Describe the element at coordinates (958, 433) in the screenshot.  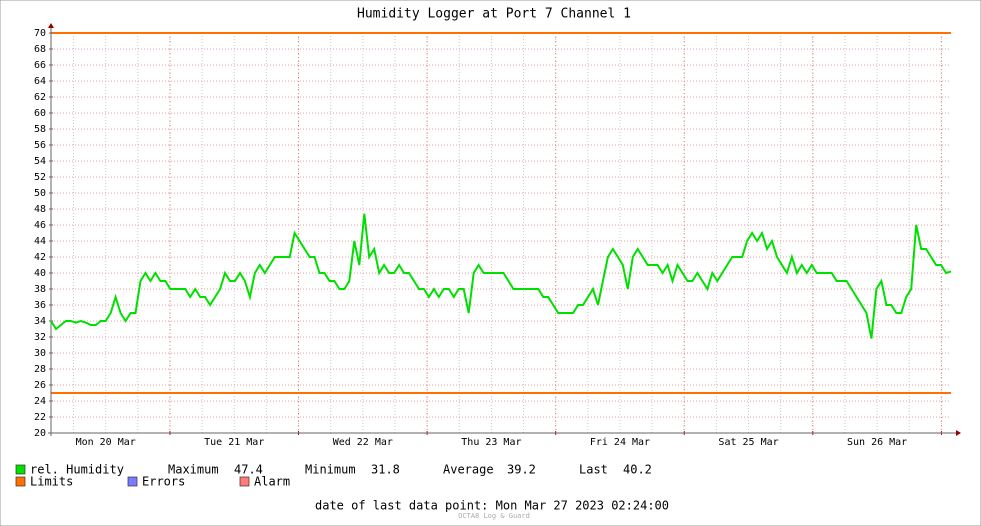
I see `x-arrow` at that location.